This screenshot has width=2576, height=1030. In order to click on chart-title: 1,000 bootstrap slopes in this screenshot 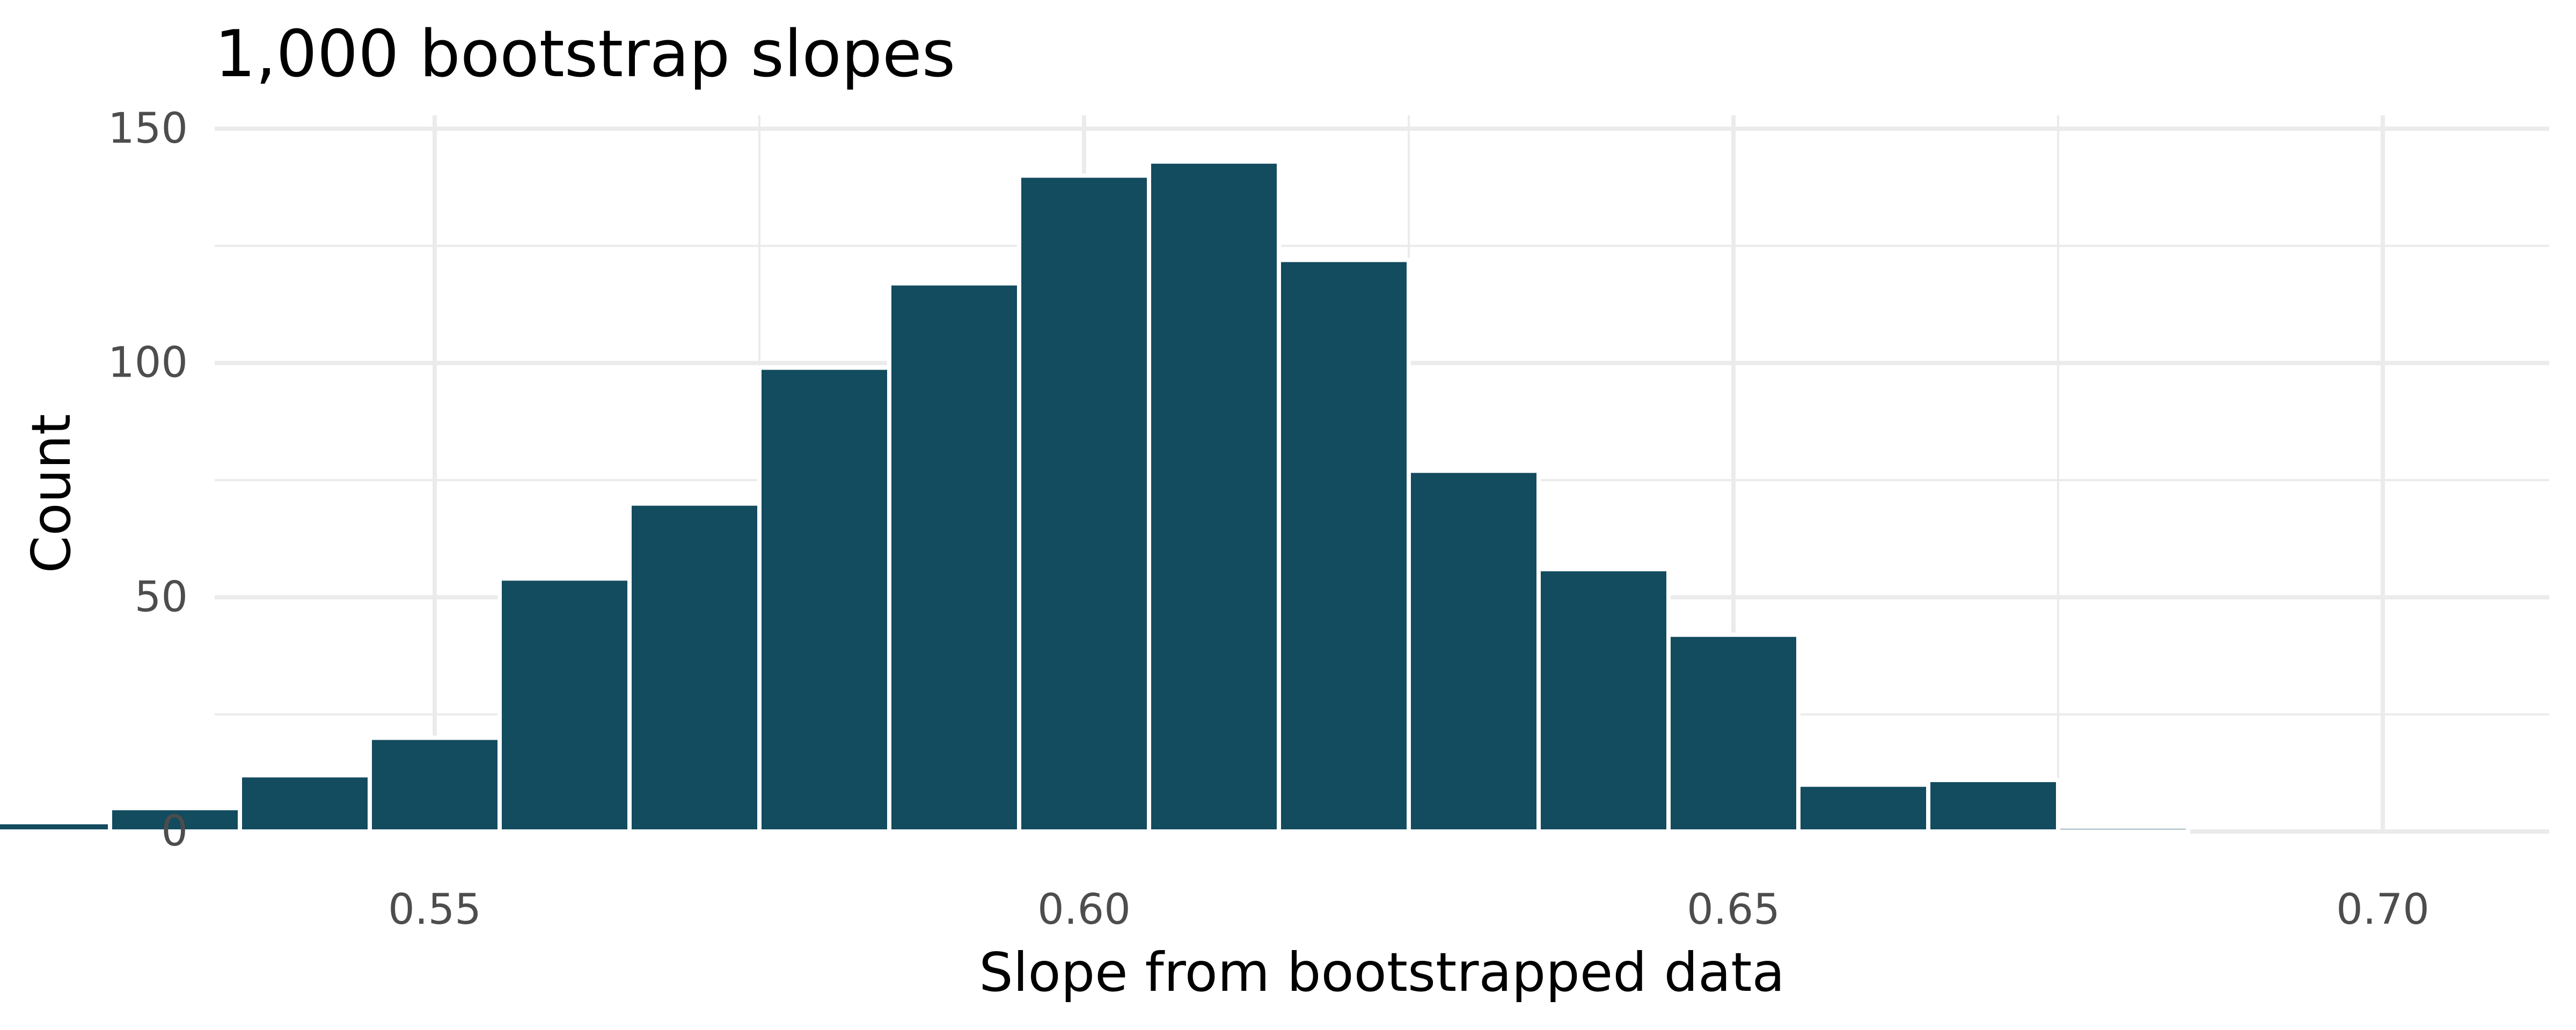, I will do `click(585, 54)`.